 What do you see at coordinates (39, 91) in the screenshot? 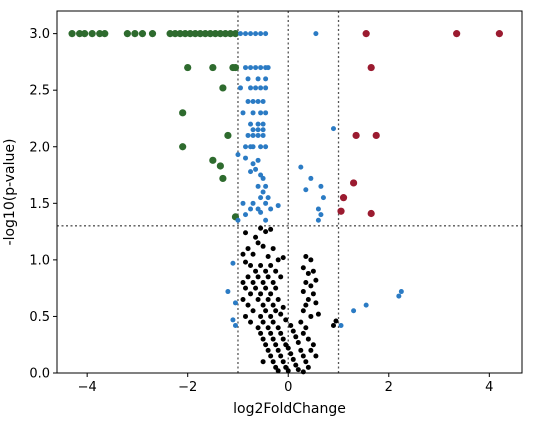
I see `y-tick-label: 2.5` at bounding box center [39, 91].